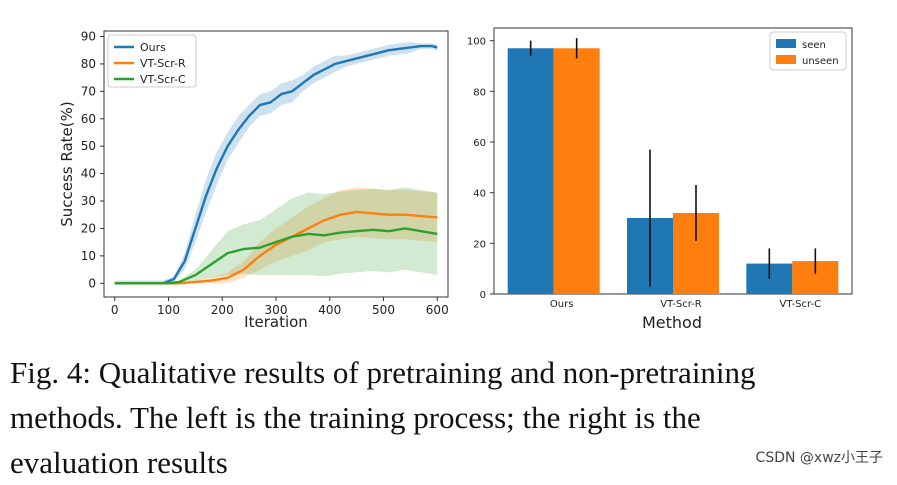 The width and height of the screenshot is (897, 485). I want to click on legend-swatch-seen, so click(786, 43).